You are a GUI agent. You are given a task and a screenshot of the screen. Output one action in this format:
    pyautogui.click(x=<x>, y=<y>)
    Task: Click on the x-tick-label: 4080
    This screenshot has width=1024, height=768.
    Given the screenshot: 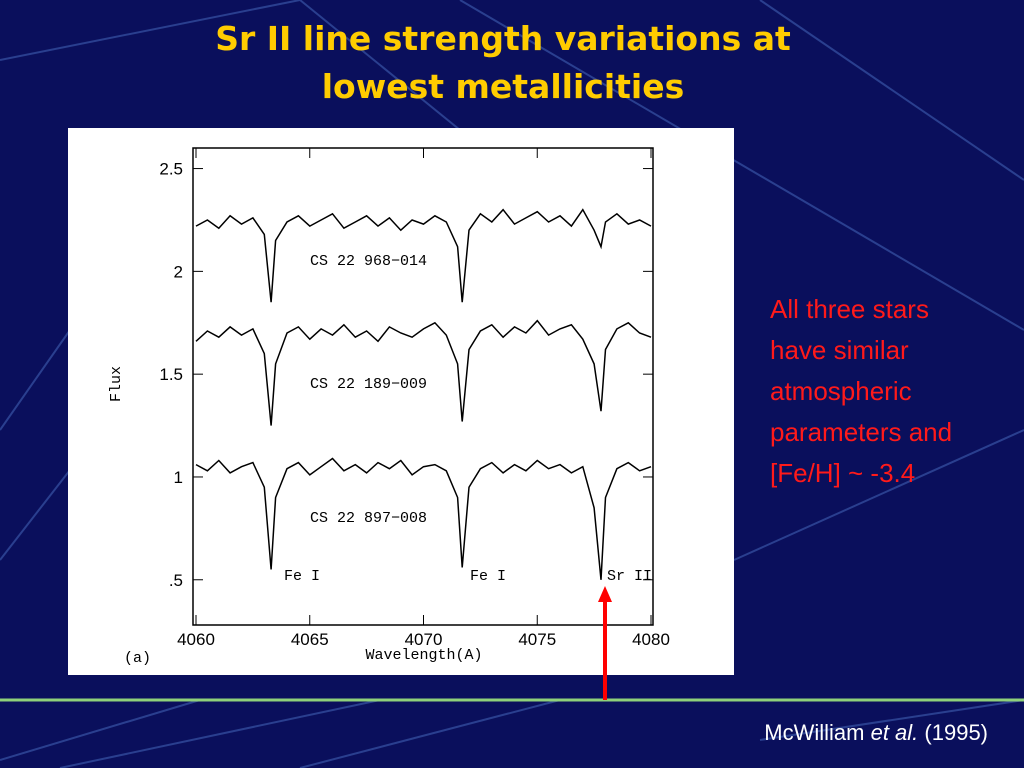 What is the action you would take?
    pyautogui.click(x=651, y=639)
    